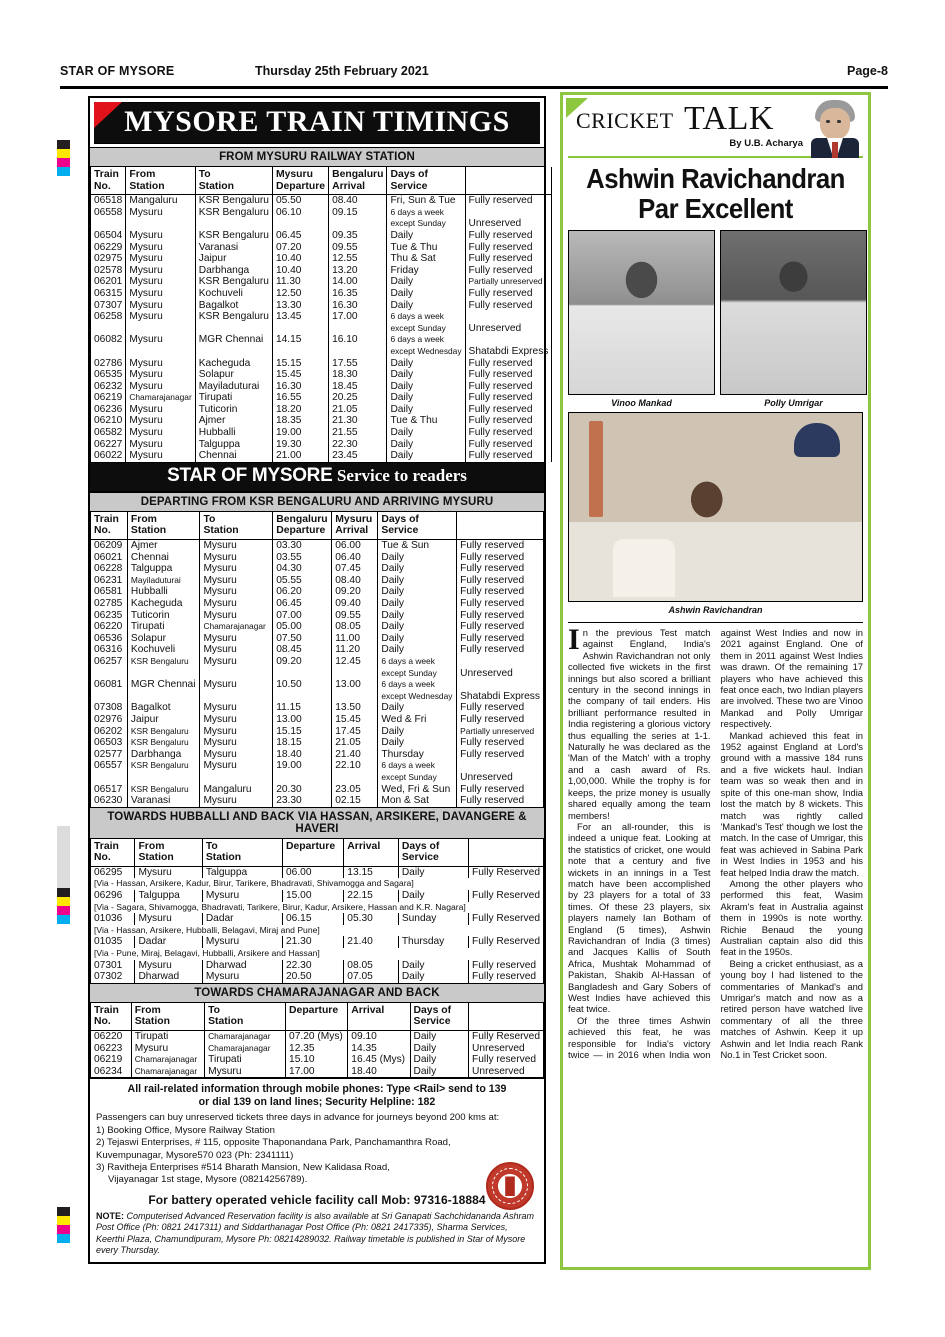 This screenshot has width=945, height=1337. I want to click on th-departure: Mysuru Departure, so click(300, 181).